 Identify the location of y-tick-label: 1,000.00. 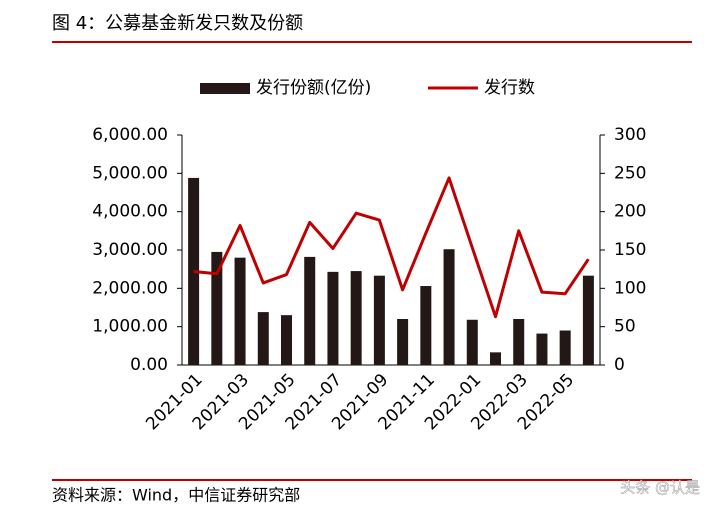
(130, 327).